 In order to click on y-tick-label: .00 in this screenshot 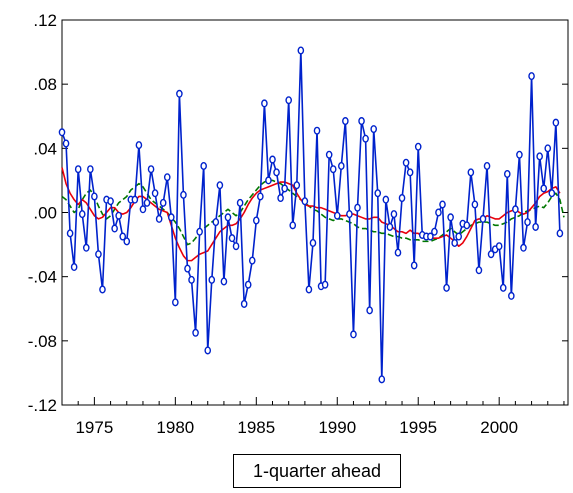, I will do `click(45, 213)`.